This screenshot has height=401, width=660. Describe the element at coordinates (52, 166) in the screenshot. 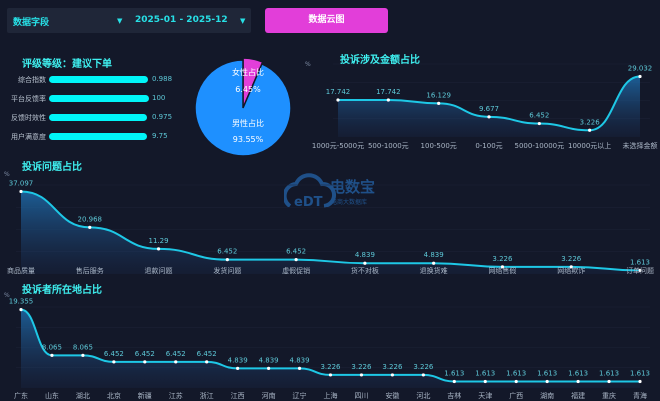

I see `chart-title: 投诉问题占比` at that location.